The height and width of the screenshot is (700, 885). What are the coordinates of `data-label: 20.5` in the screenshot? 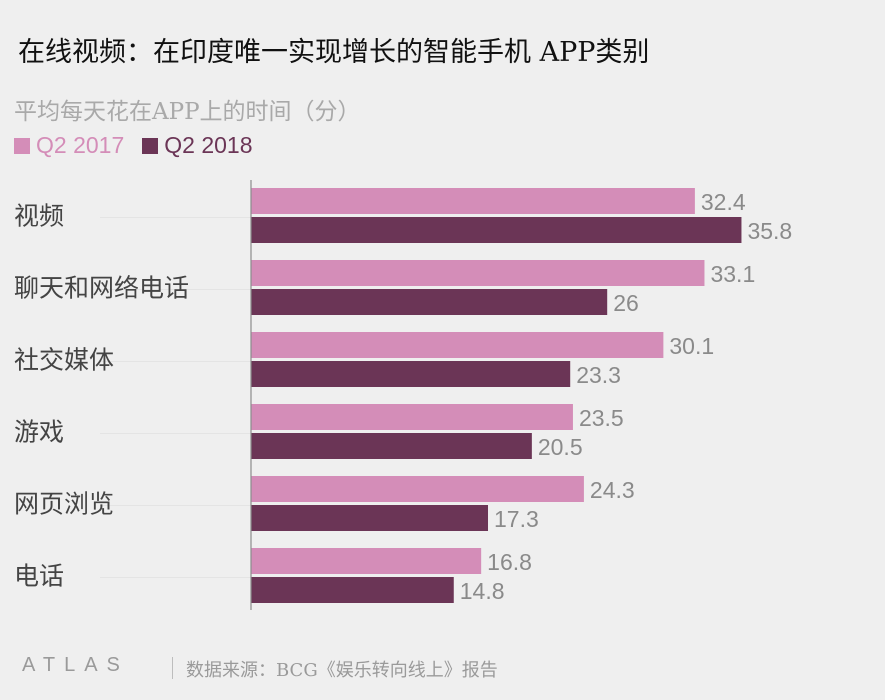 It's located at (560, 447).